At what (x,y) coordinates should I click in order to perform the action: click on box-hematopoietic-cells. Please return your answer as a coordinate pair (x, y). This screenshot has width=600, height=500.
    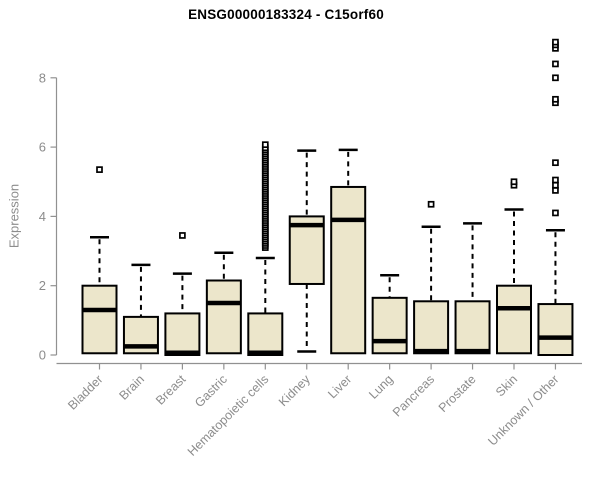
    Looking at the image, I should click on (265, 249).